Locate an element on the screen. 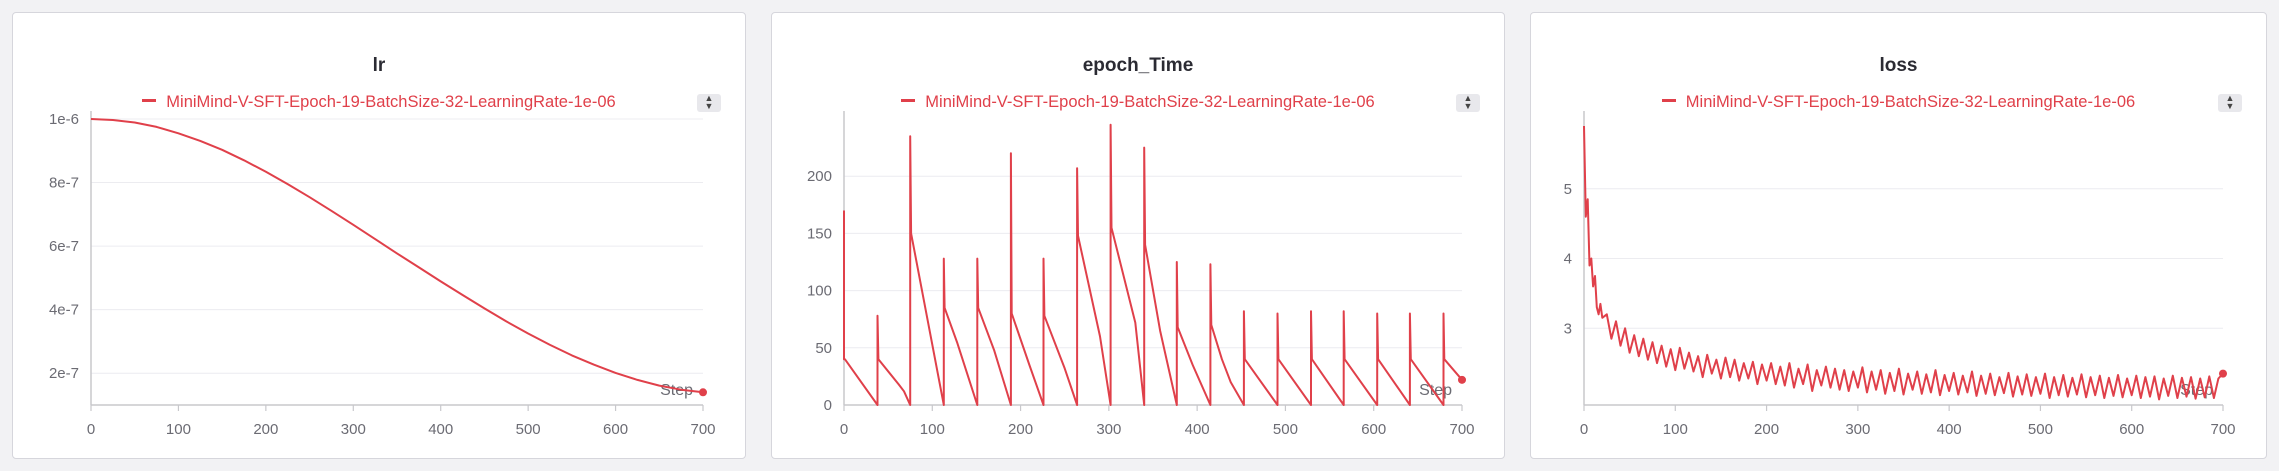 The image size is (2279, 471). y-tick-label: 200 is located at coordinates (819, 176).